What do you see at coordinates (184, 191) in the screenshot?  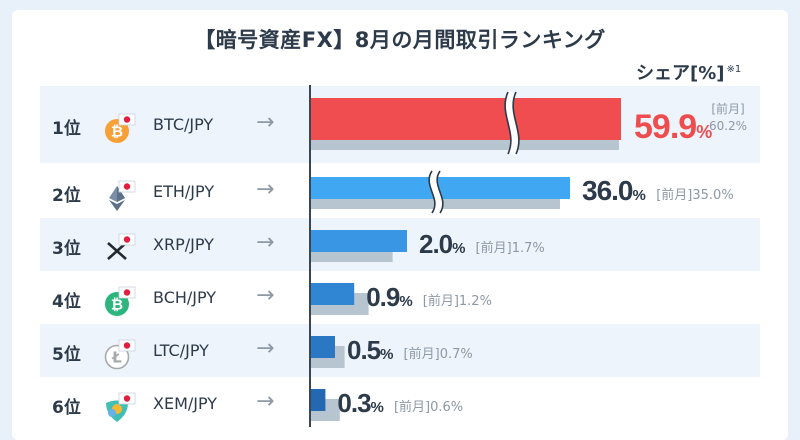 I see `currency-pair-label: ETH/JPY` at bounding box center [184, 191].